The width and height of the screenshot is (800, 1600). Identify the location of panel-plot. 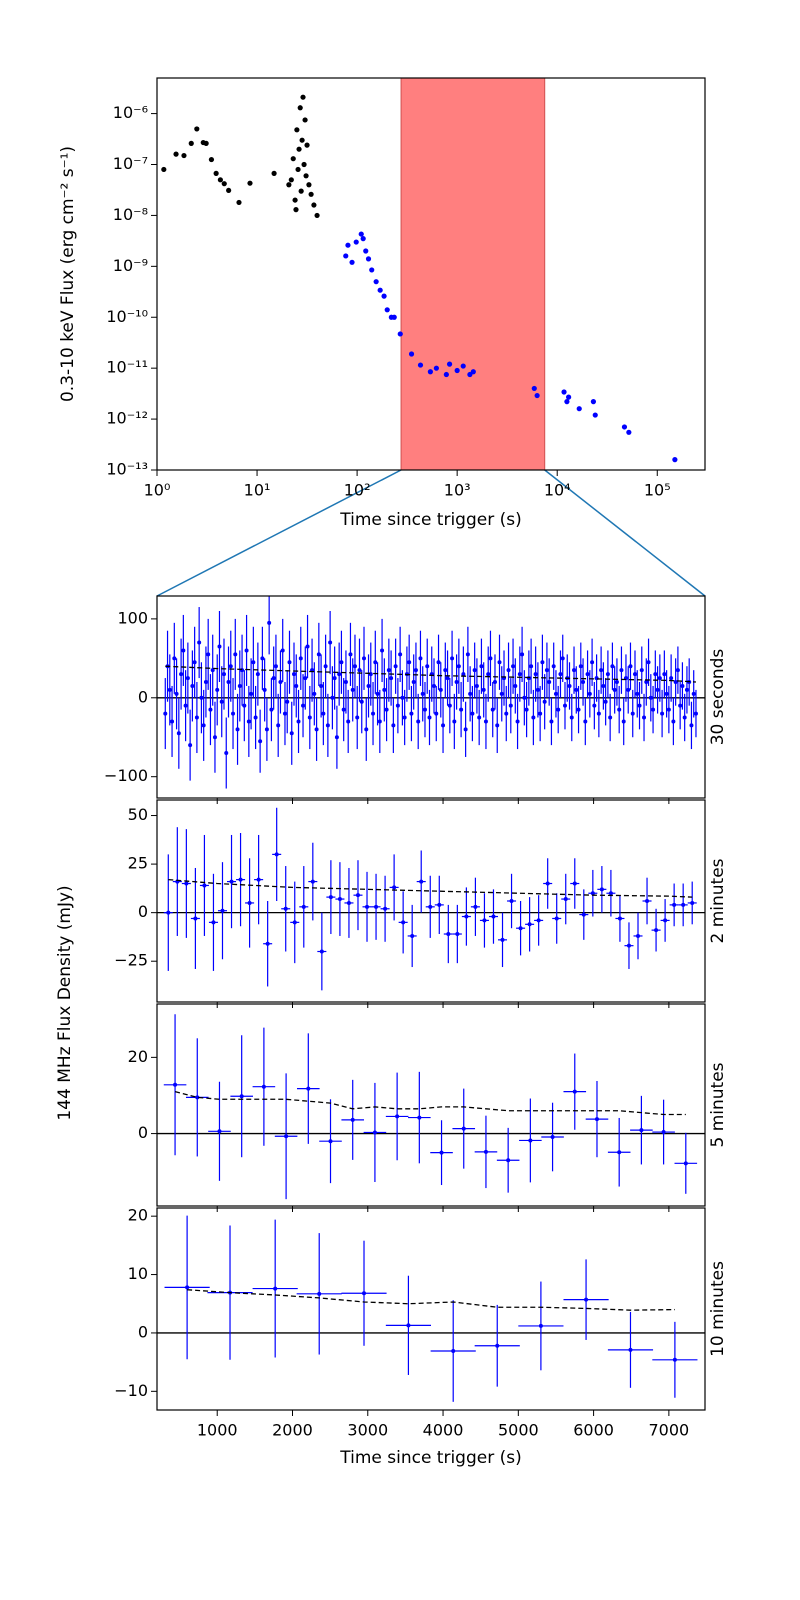
(431, 1107).